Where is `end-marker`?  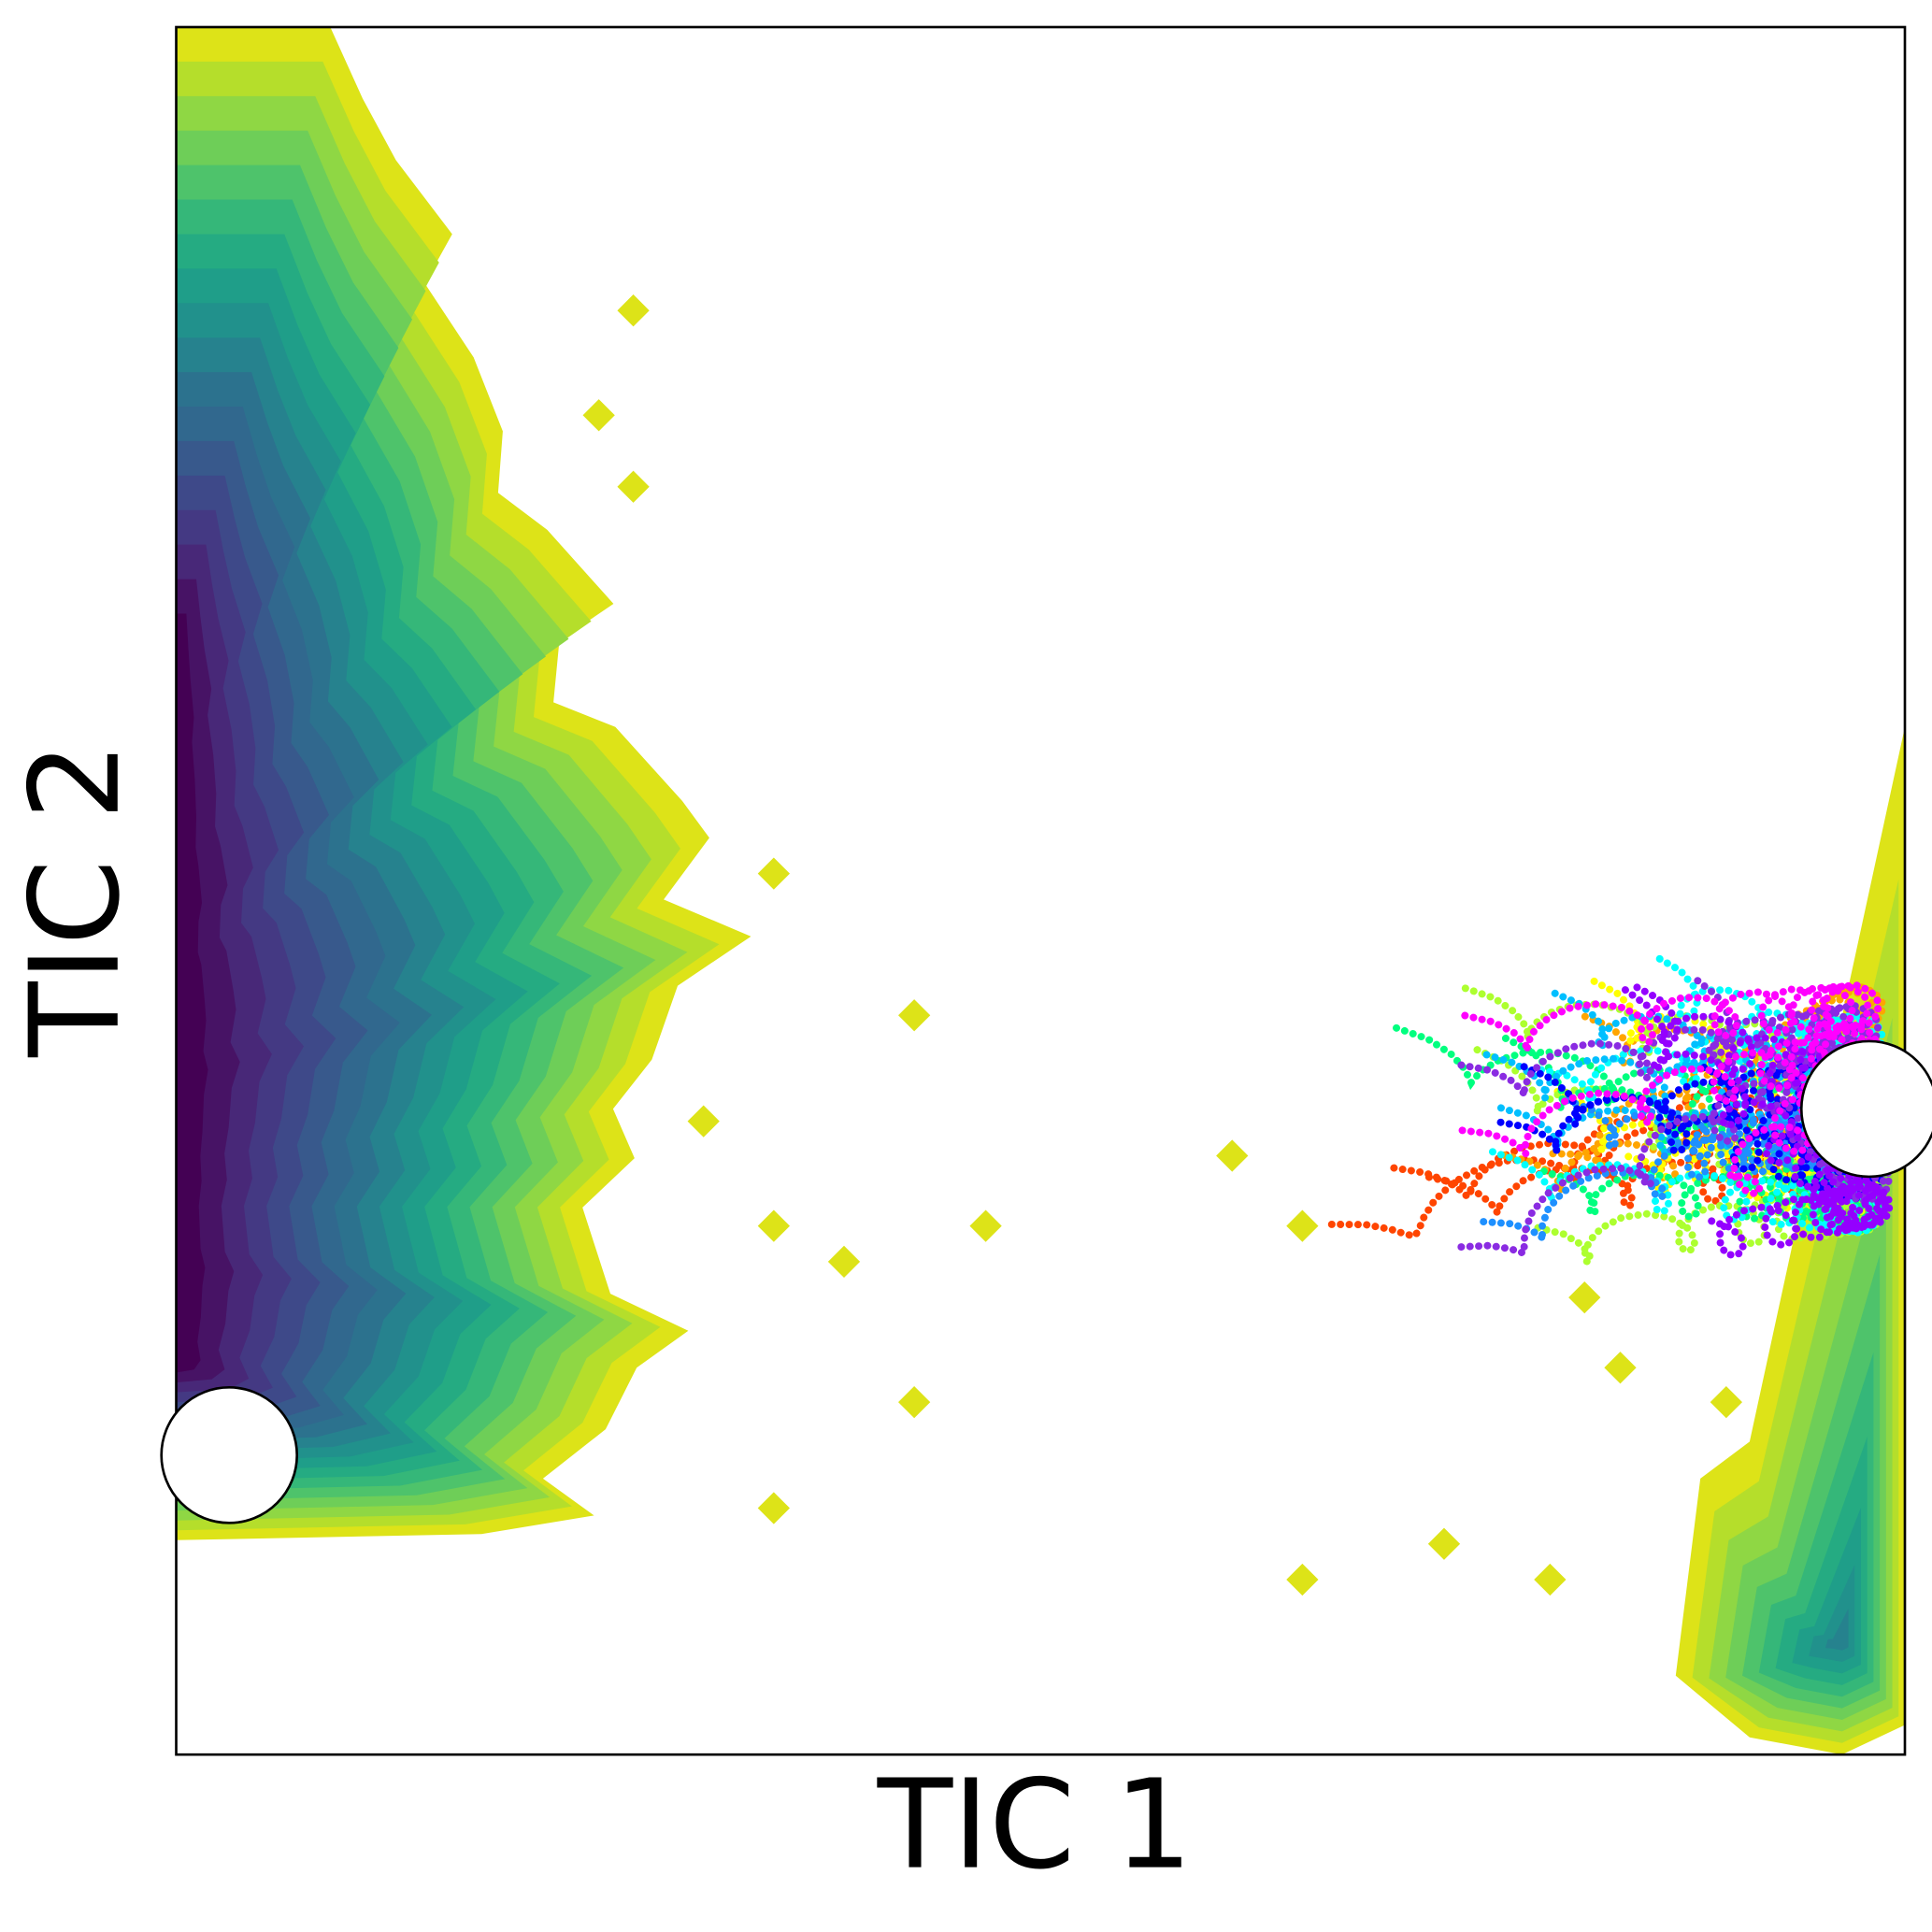 end-marker is located at coordinates (1865, 1109).